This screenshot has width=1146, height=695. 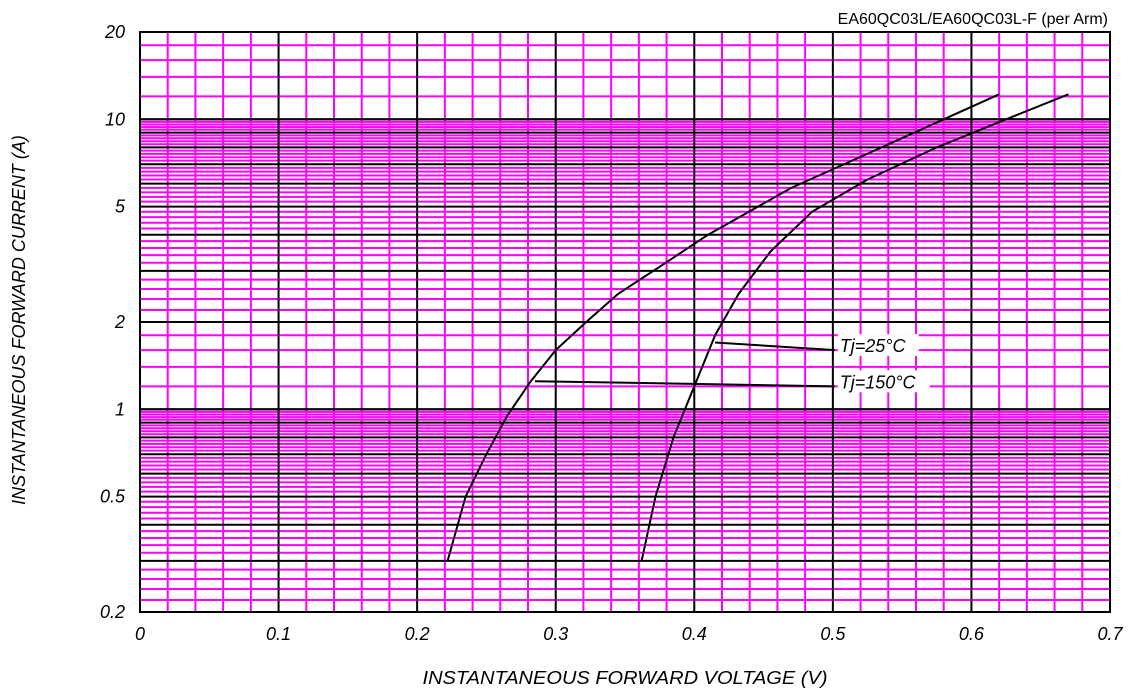 I want to click on y-tick-label: 10, so click(x=115, y=119).